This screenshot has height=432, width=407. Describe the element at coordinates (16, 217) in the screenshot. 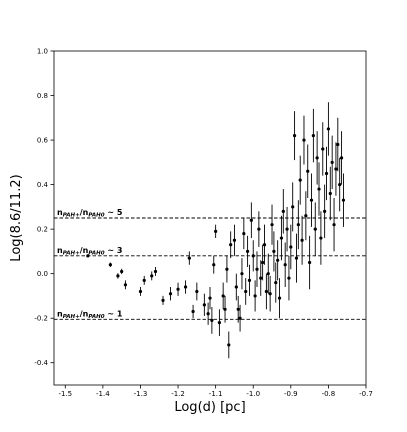

I see `y-axis-title: Log(8.6/11.2)` at that location.